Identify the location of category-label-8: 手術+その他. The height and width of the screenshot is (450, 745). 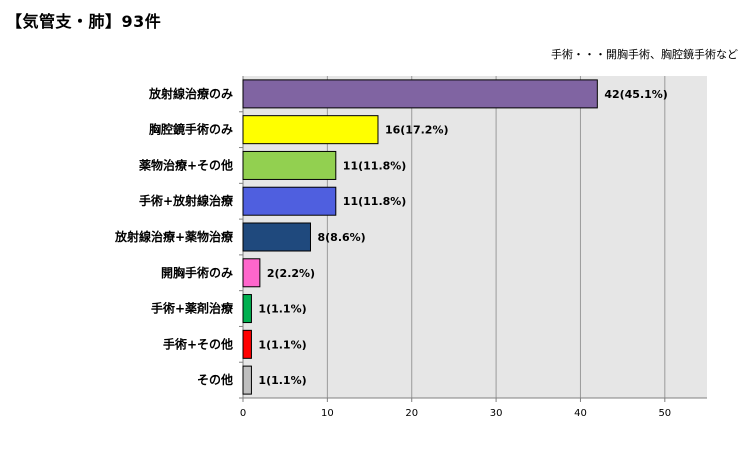
(198, 343).